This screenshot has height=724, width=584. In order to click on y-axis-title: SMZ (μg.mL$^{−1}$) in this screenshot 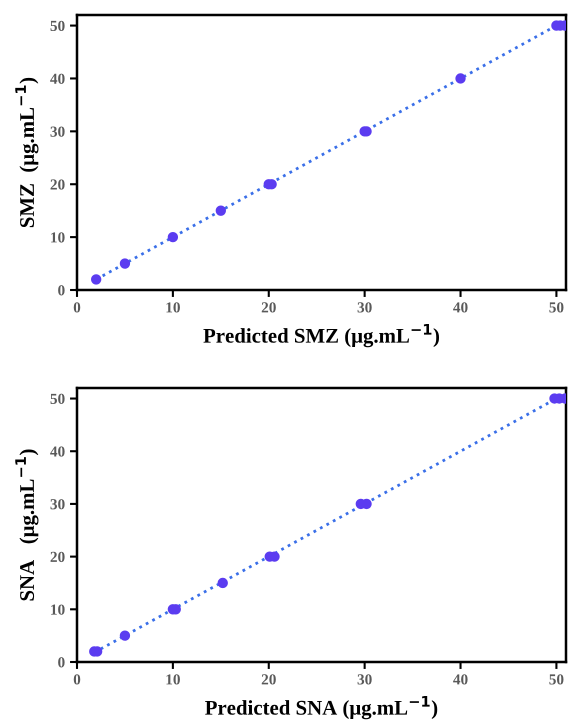, I will do `click(26, 153)`.